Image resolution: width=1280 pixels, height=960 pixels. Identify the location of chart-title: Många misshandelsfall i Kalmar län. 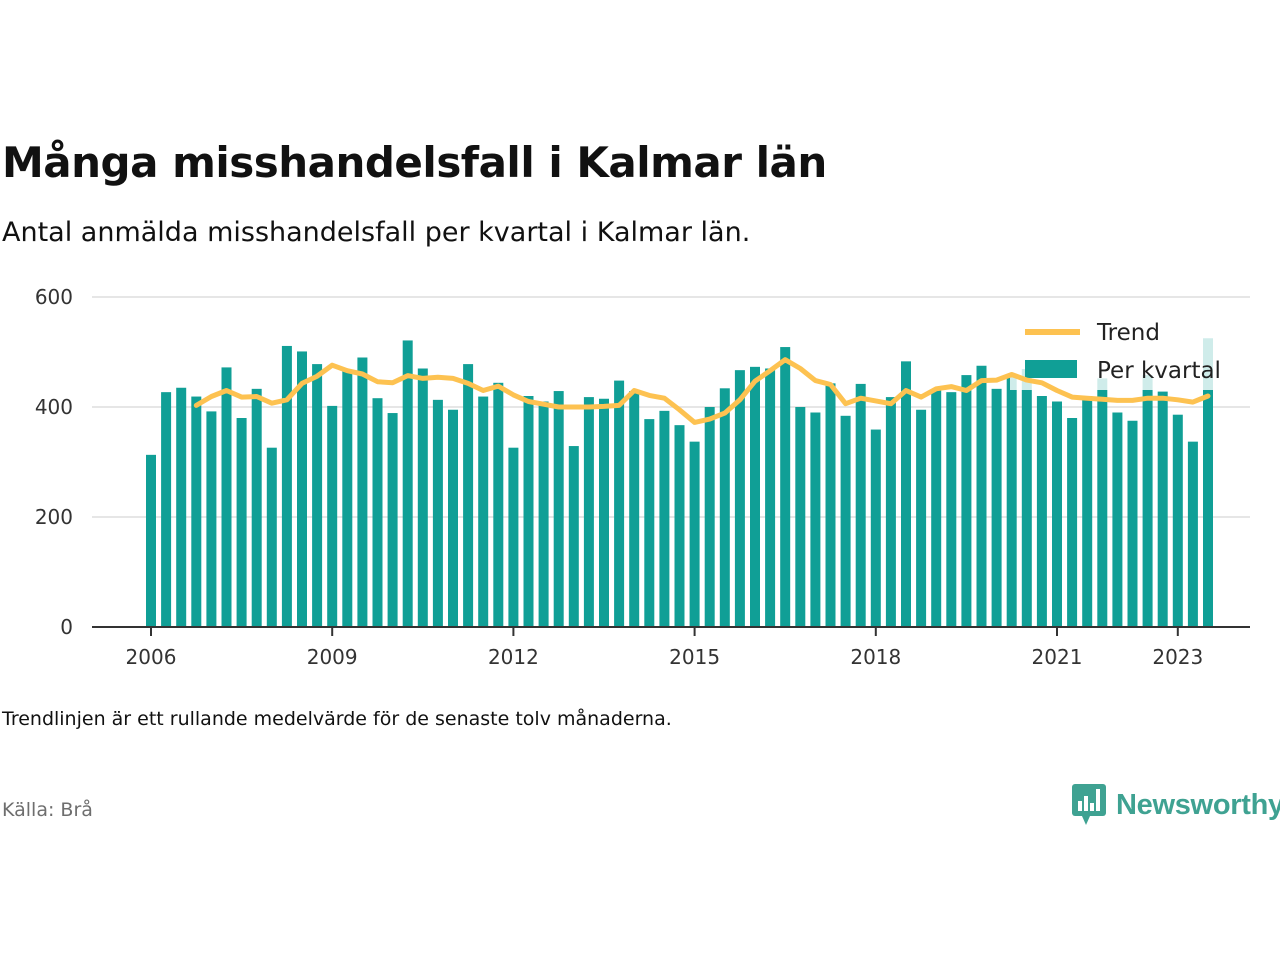
(414, 162).